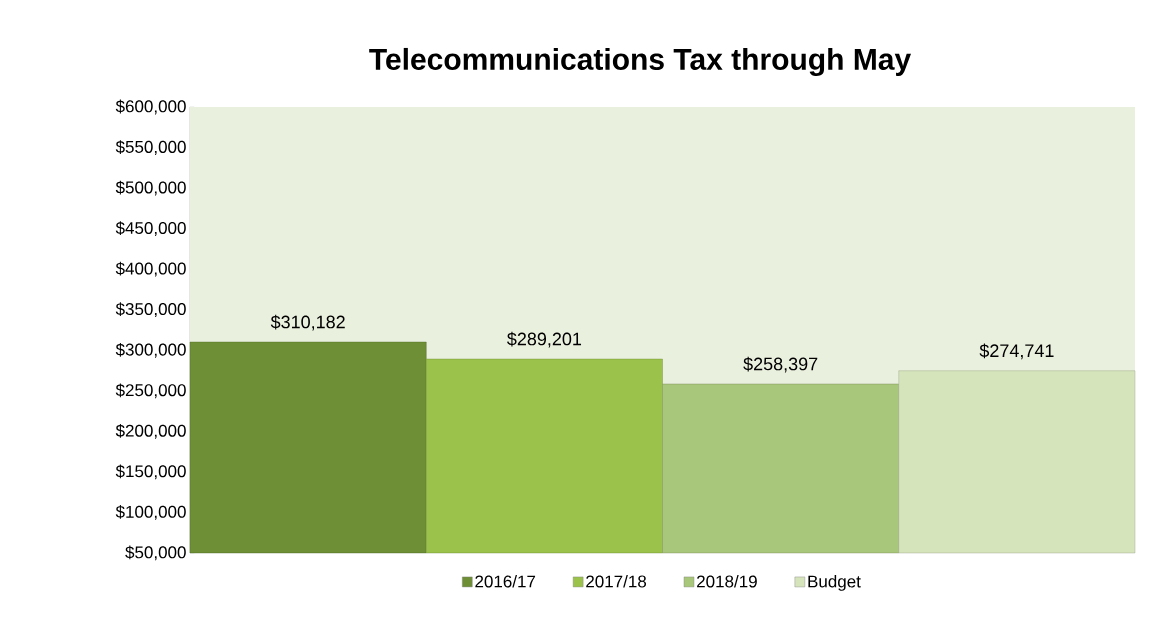 This screenshot has height=629, width=1165. Describe the element at coordinates (505, 581) in the screenshot. I see `legend-label: 2016/17` at that location.